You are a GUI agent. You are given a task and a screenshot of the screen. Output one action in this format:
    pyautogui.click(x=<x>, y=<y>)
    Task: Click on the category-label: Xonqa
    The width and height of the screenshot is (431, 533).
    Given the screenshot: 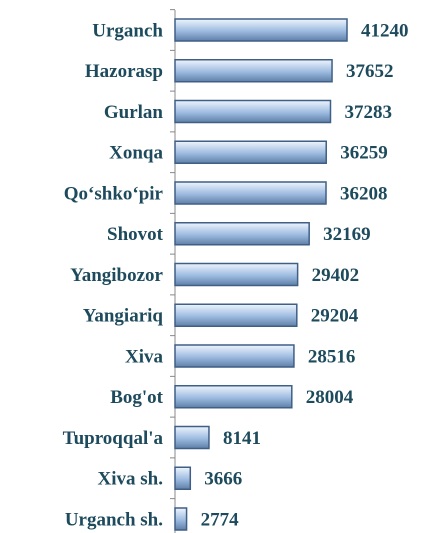 What is the action you would take?
    pyautogui.click(x=136, y=153)
    